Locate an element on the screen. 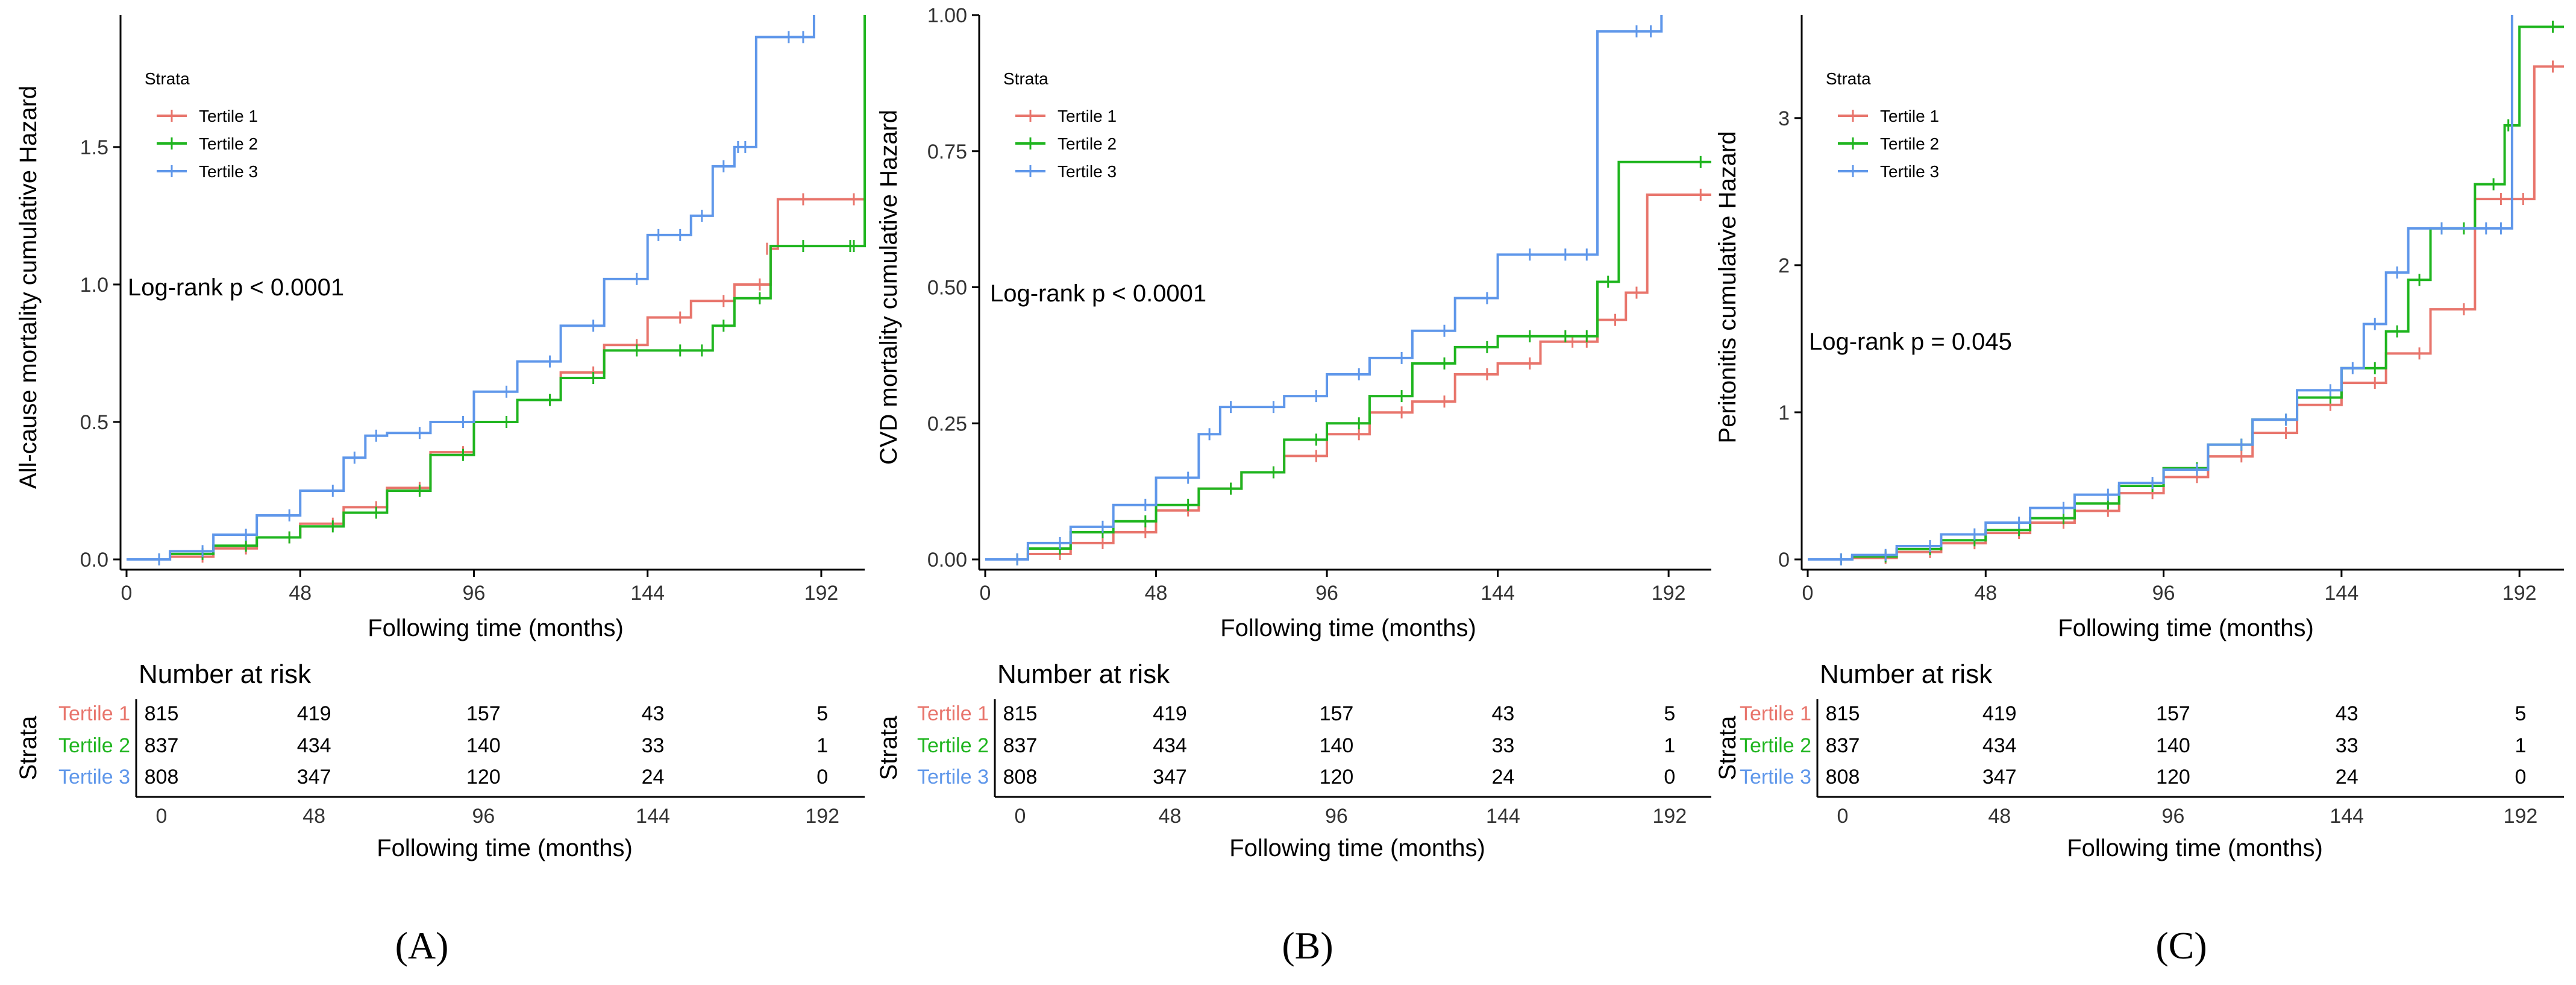  risk-x-tick-label: 192 is located at coordinates (2521, 816).